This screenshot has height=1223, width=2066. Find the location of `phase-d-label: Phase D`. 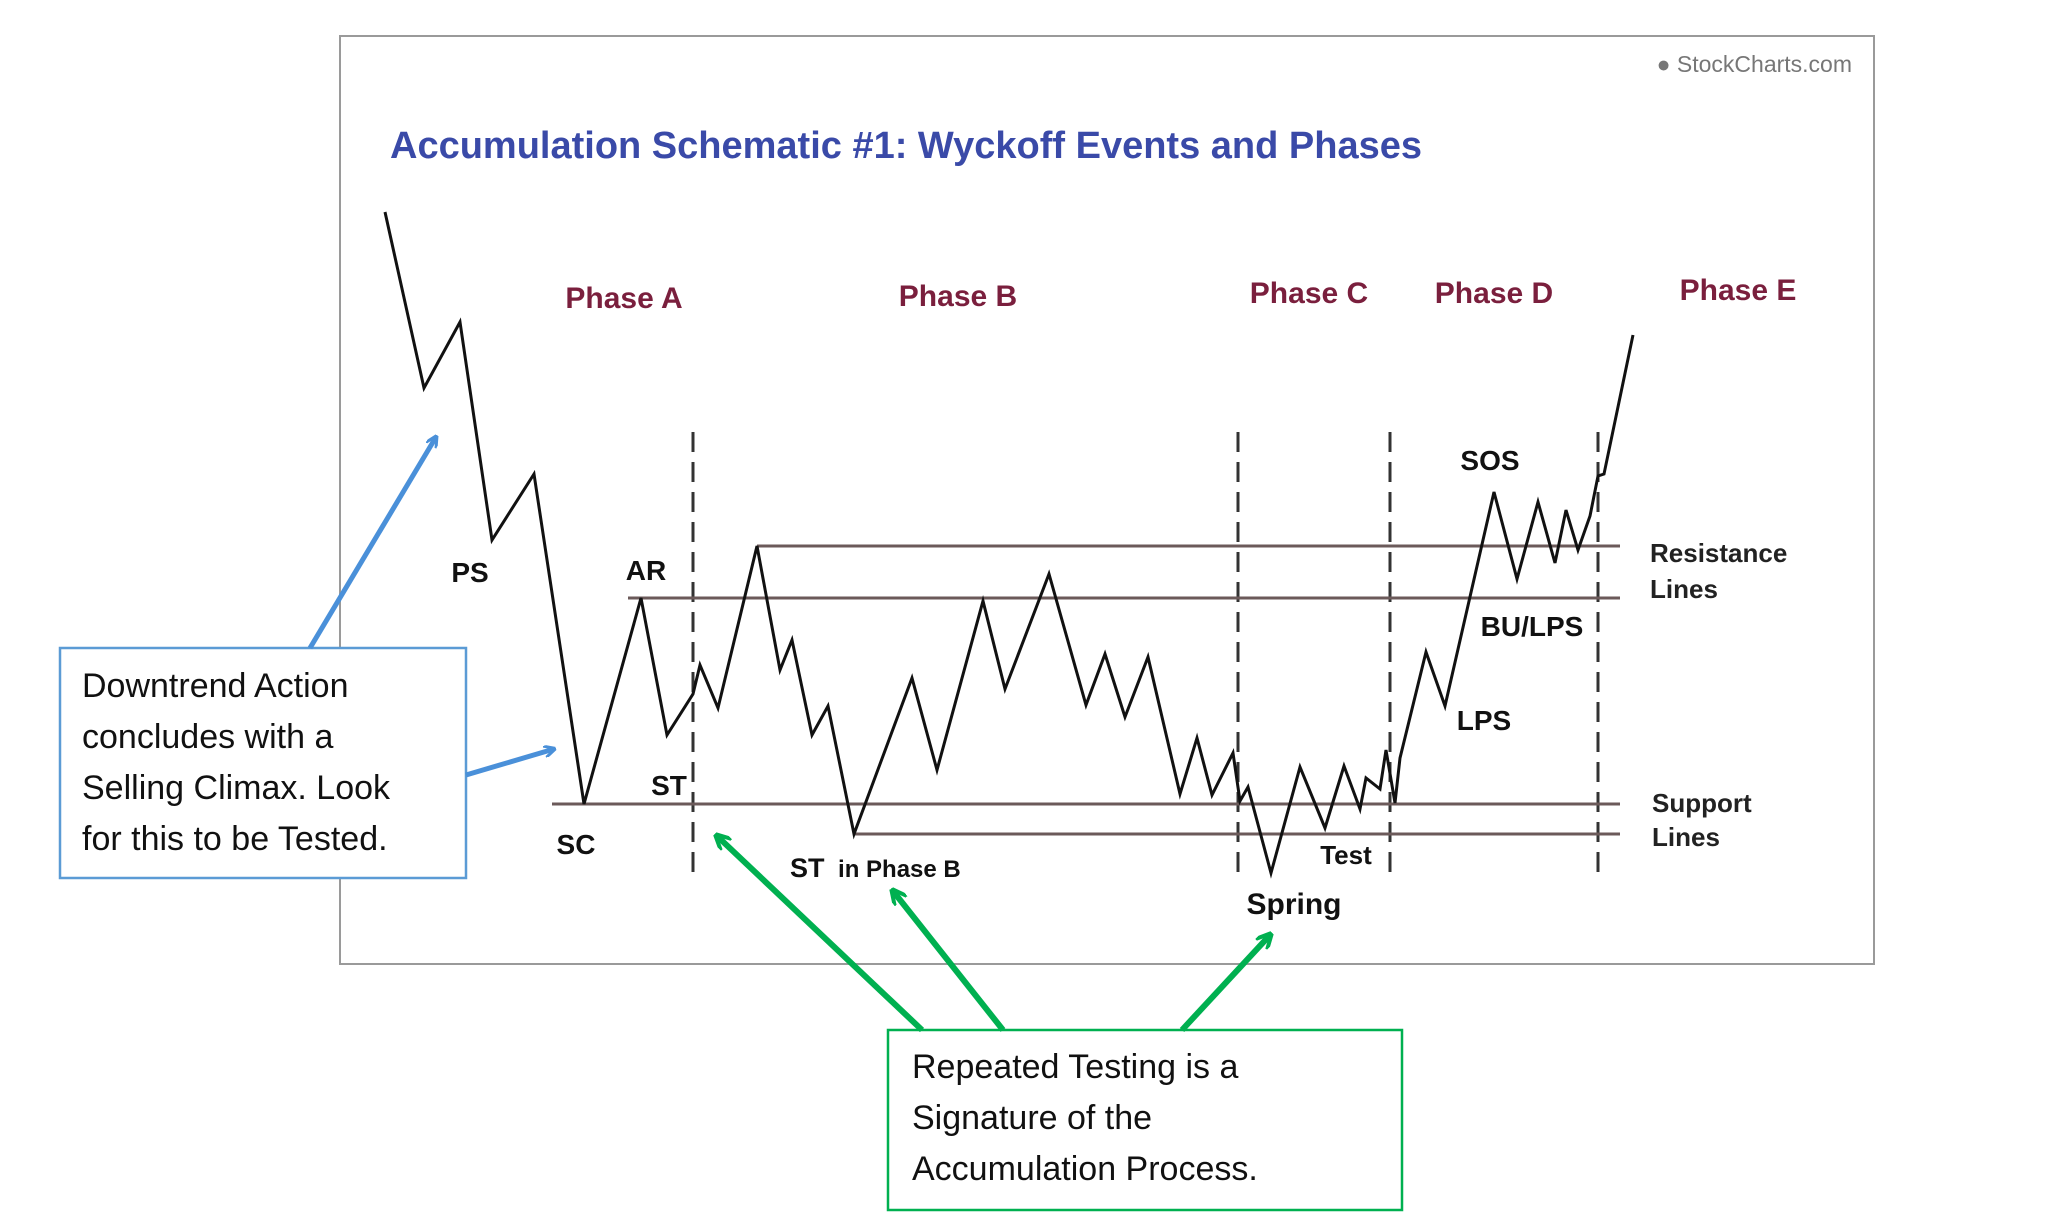

phase-d-label: Phase D is located at coordinates (1494, 293).